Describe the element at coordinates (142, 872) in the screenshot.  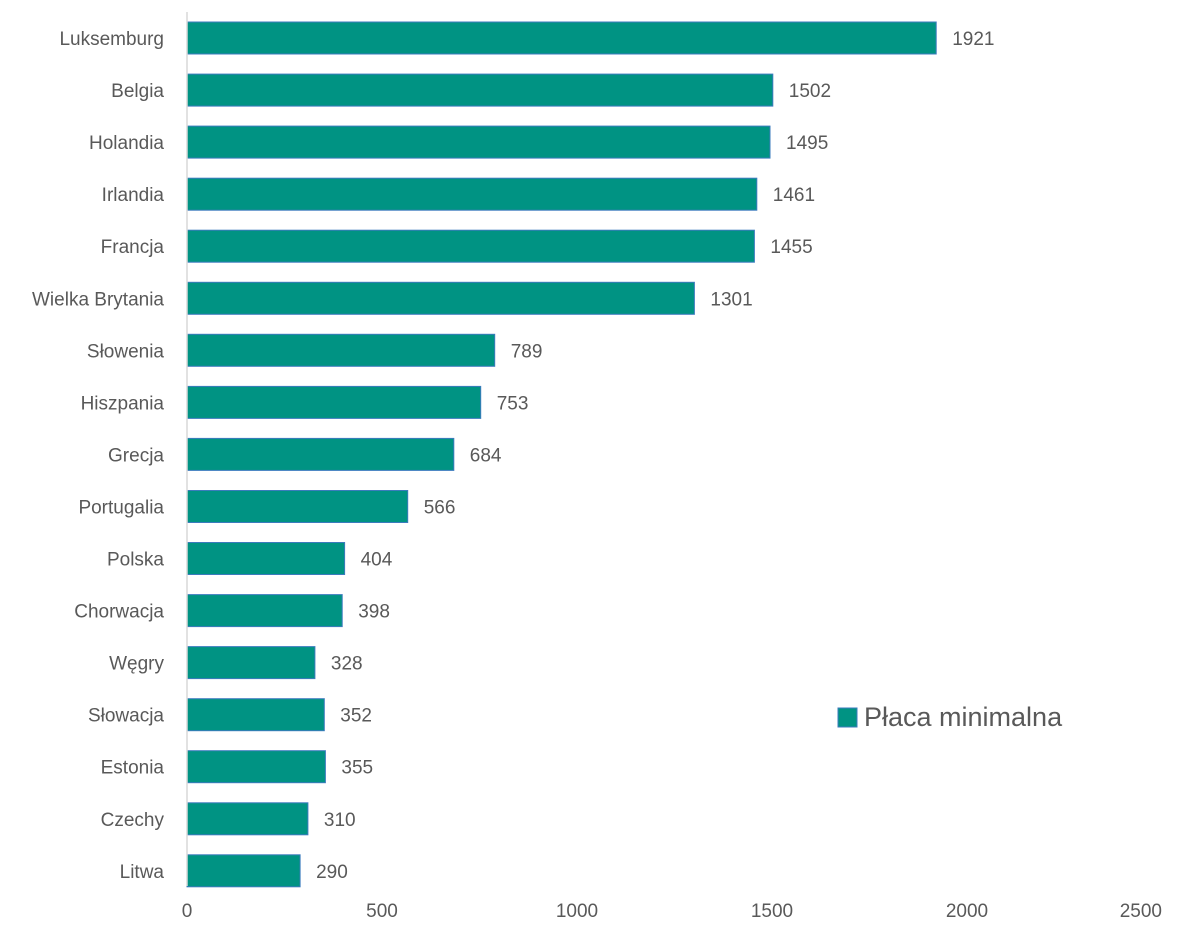
I see `category-label-16: Litwa` at that location.